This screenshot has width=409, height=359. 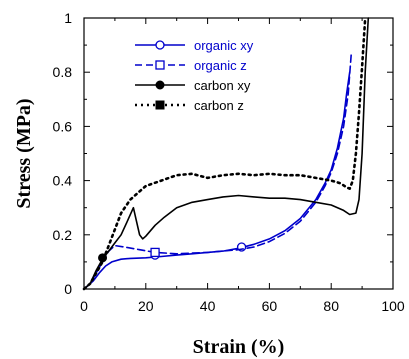 What do you see at coordinates (193, 85) in the screenshot?
I see `legend-item: carbon xy` at bounding box center [193, 85].